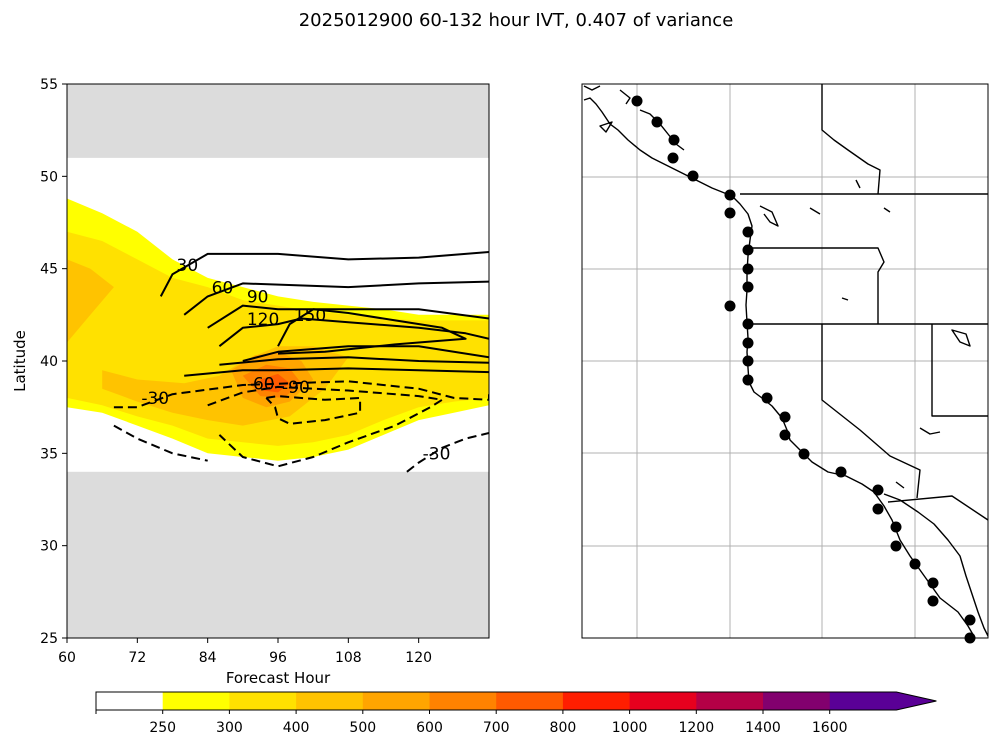 This screenshot has width=1000, height=749. I want to click on colorbar-tick-label: 600, so click(429, 728).